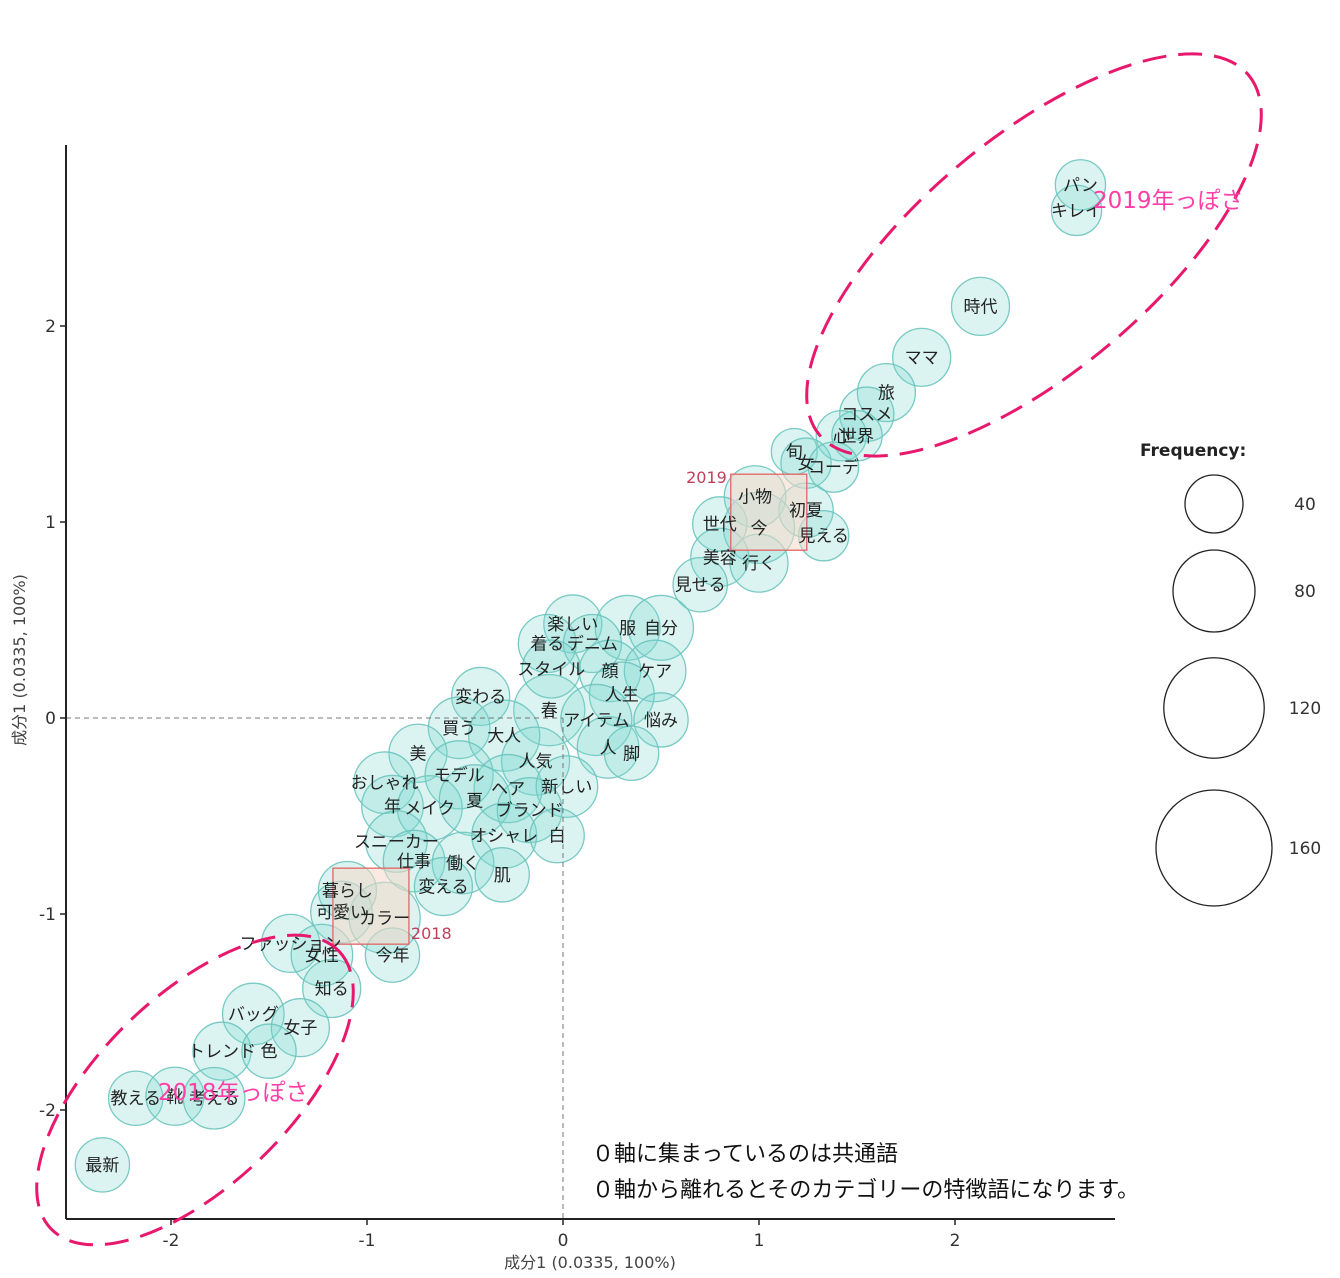 This screenshot has width=1340, height=1278. I want to click on word-label: キレイ, so click(1076, 211).